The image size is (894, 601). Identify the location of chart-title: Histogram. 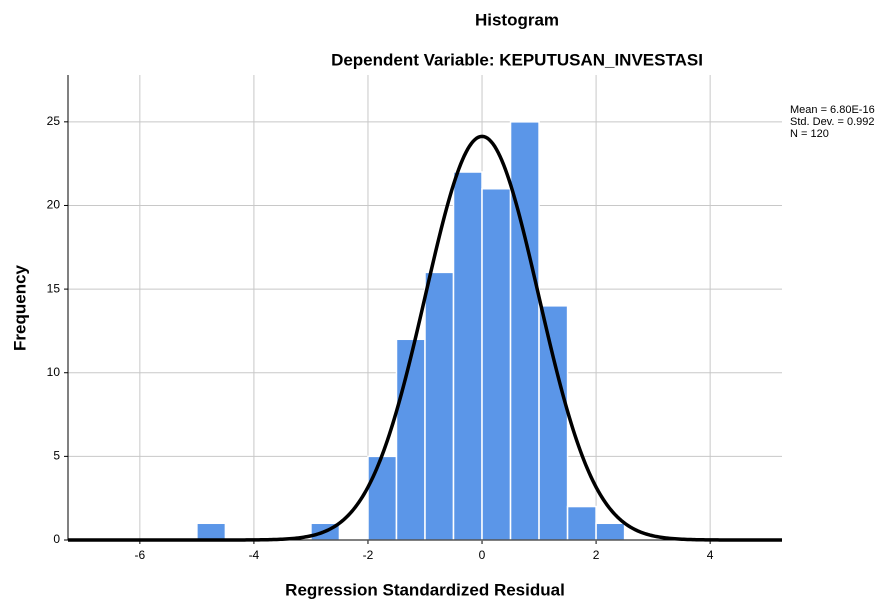
(517, 19).